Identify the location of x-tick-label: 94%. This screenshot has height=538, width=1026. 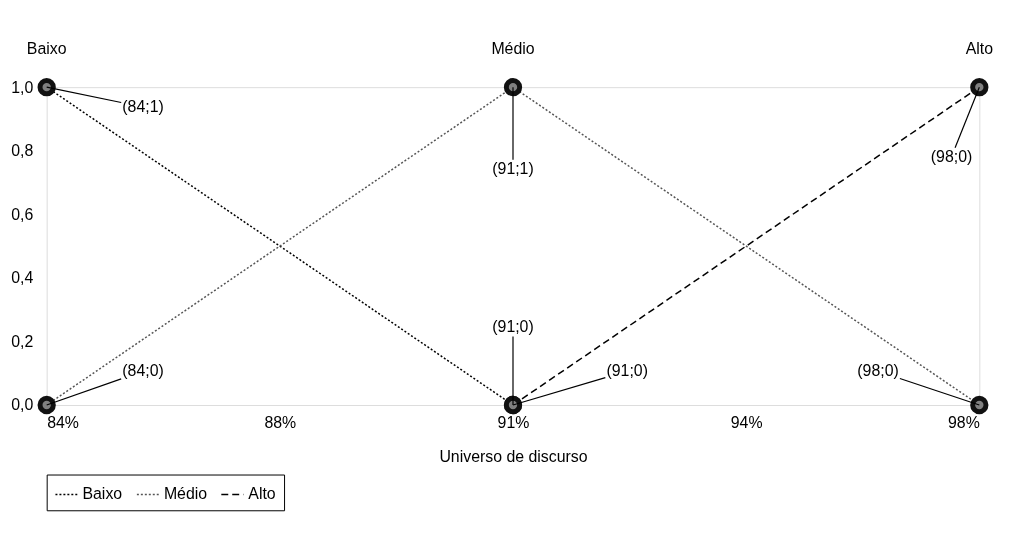
(746, 423).